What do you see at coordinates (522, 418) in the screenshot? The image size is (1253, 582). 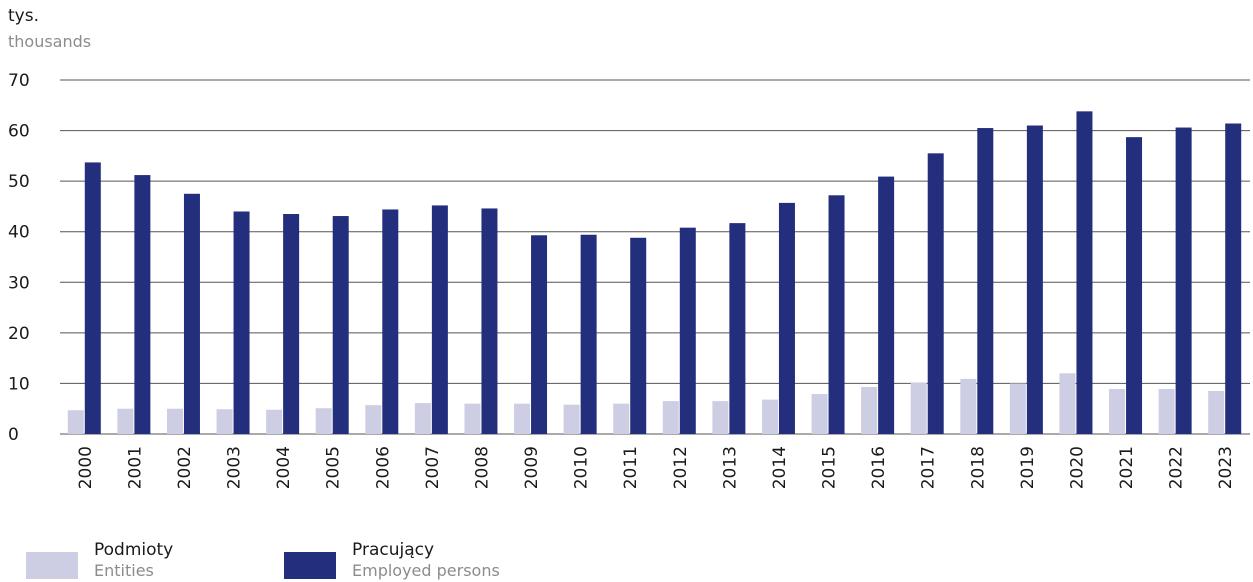 I see `bar-entities-2009` at bounding box center [522, 418].